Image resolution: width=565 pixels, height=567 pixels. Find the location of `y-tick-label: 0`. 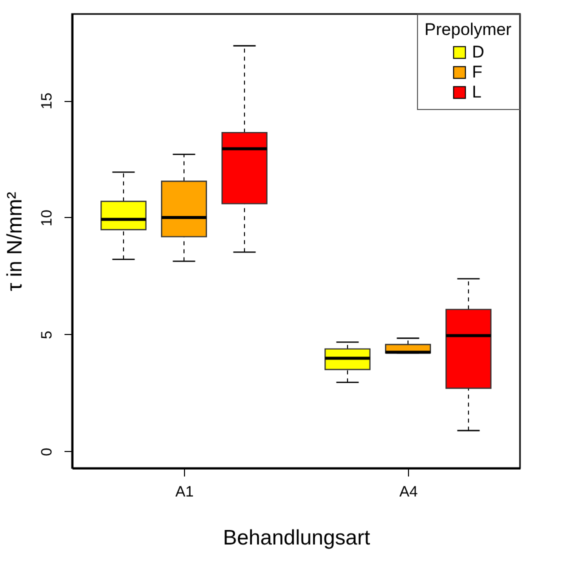

y-tick-label: 0 is located at coordinates (47, 452).